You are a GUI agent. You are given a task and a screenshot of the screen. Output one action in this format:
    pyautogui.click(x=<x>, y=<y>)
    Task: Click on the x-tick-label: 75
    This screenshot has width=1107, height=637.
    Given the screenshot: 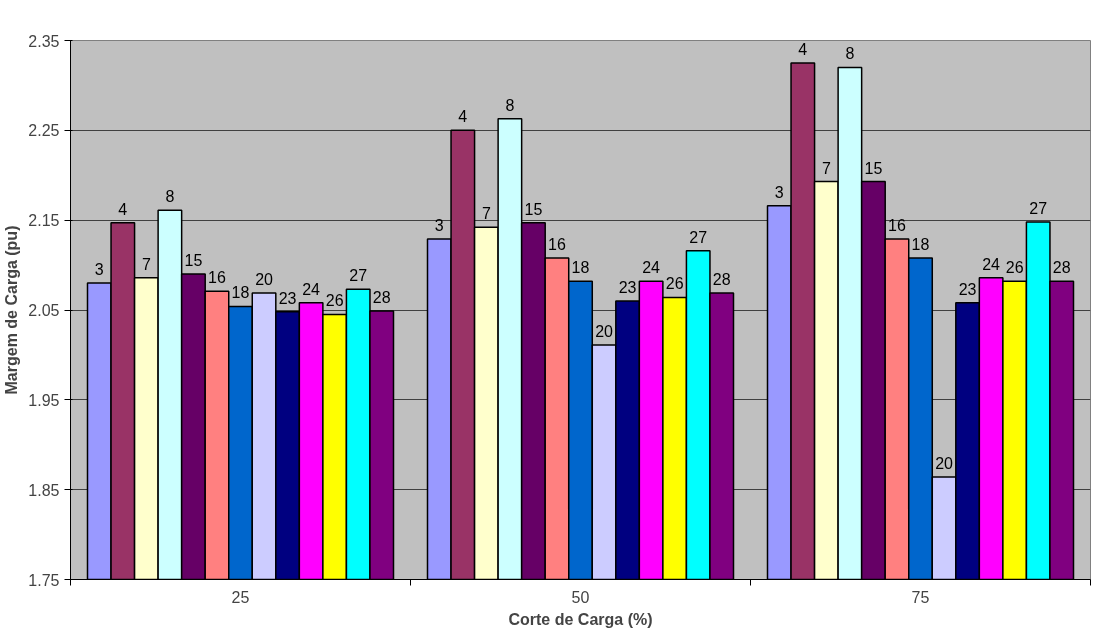 What is the action you would take?
    pyautogui.click(x=920, y=597)
    